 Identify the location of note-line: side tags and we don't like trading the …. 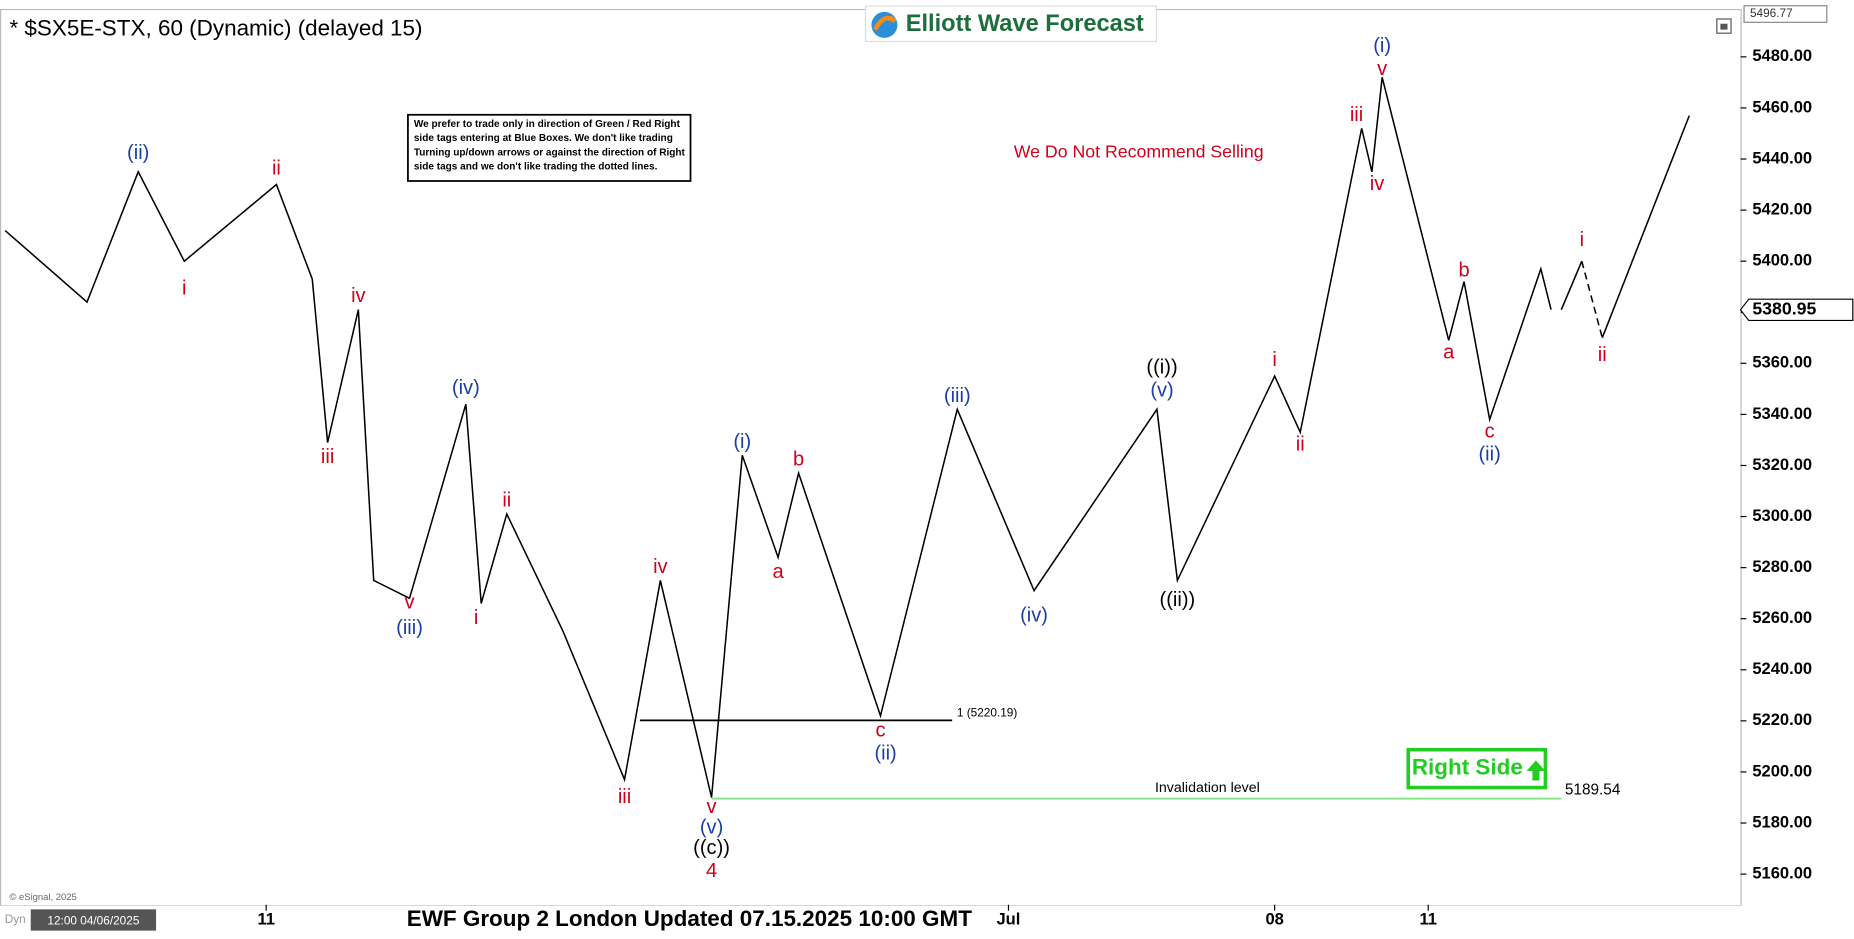
(536, 166).